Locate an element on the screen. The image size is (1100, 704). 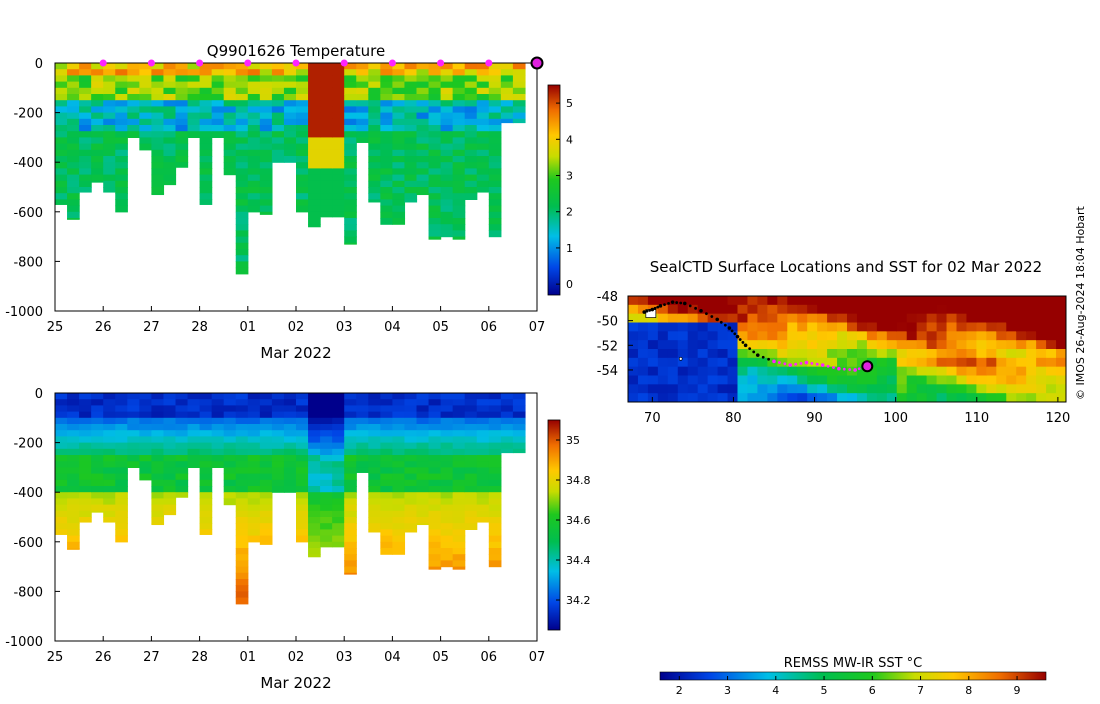
x-tick-label: 27 is located at coordinates (151, 327).